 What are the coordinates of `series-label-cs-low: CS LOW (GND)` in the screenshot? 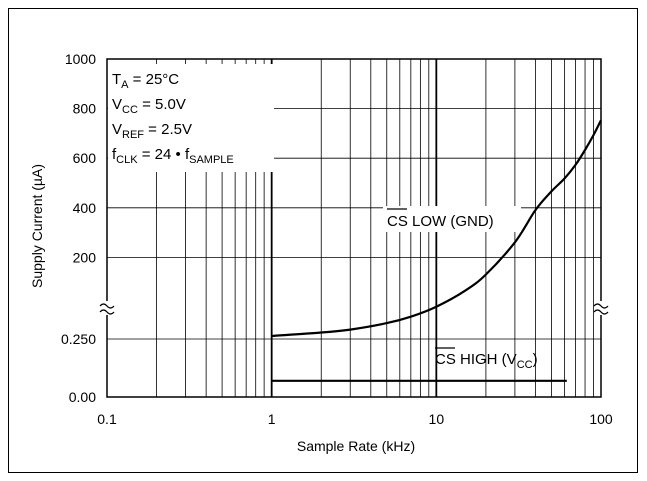 It's located at (452, 219).